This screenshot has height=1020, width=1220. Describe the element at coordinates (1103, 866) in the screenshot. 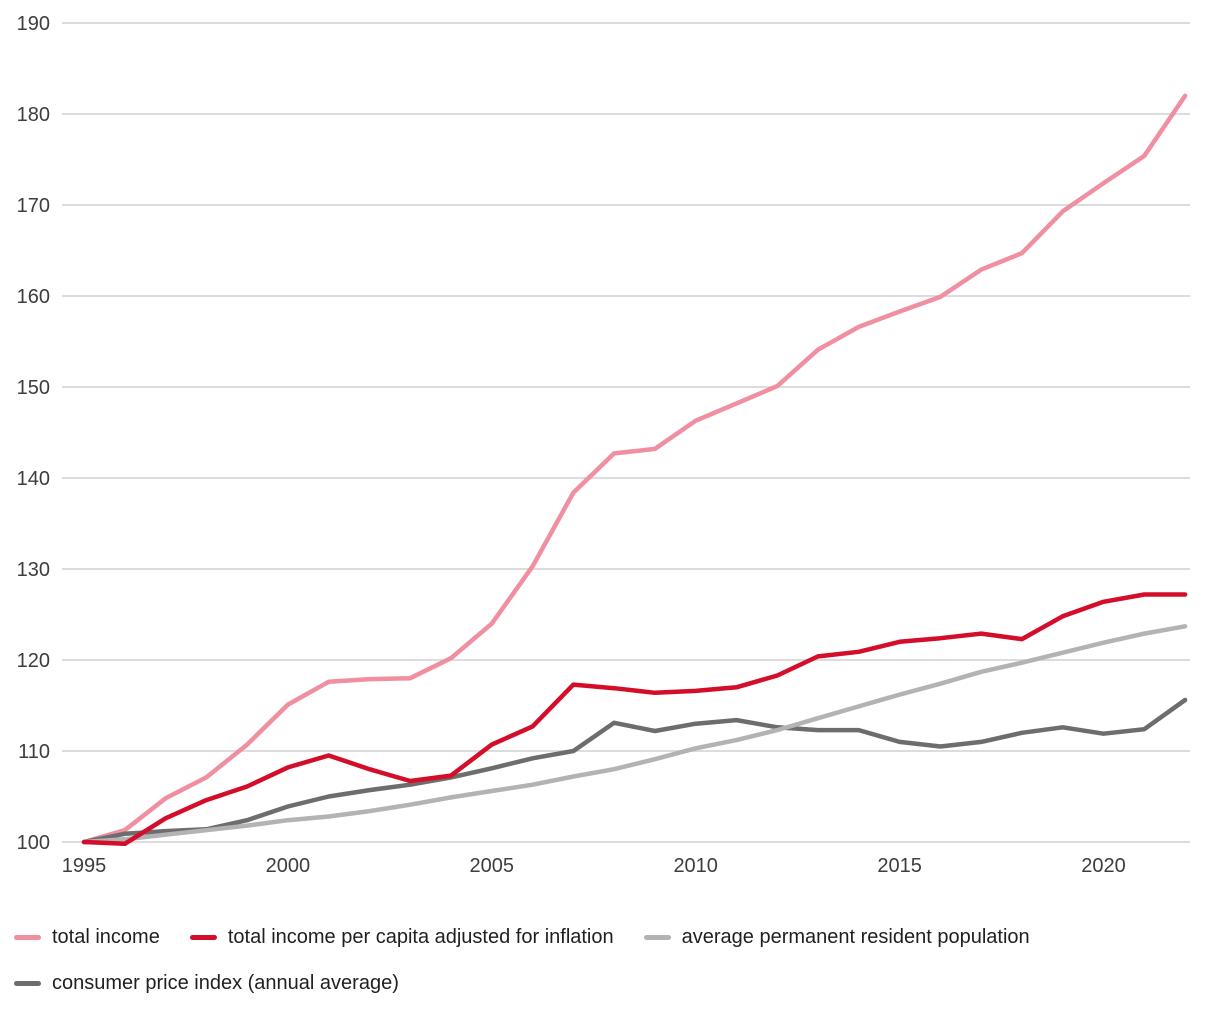

I see `x-tick-label-2020: 2020` at that location.